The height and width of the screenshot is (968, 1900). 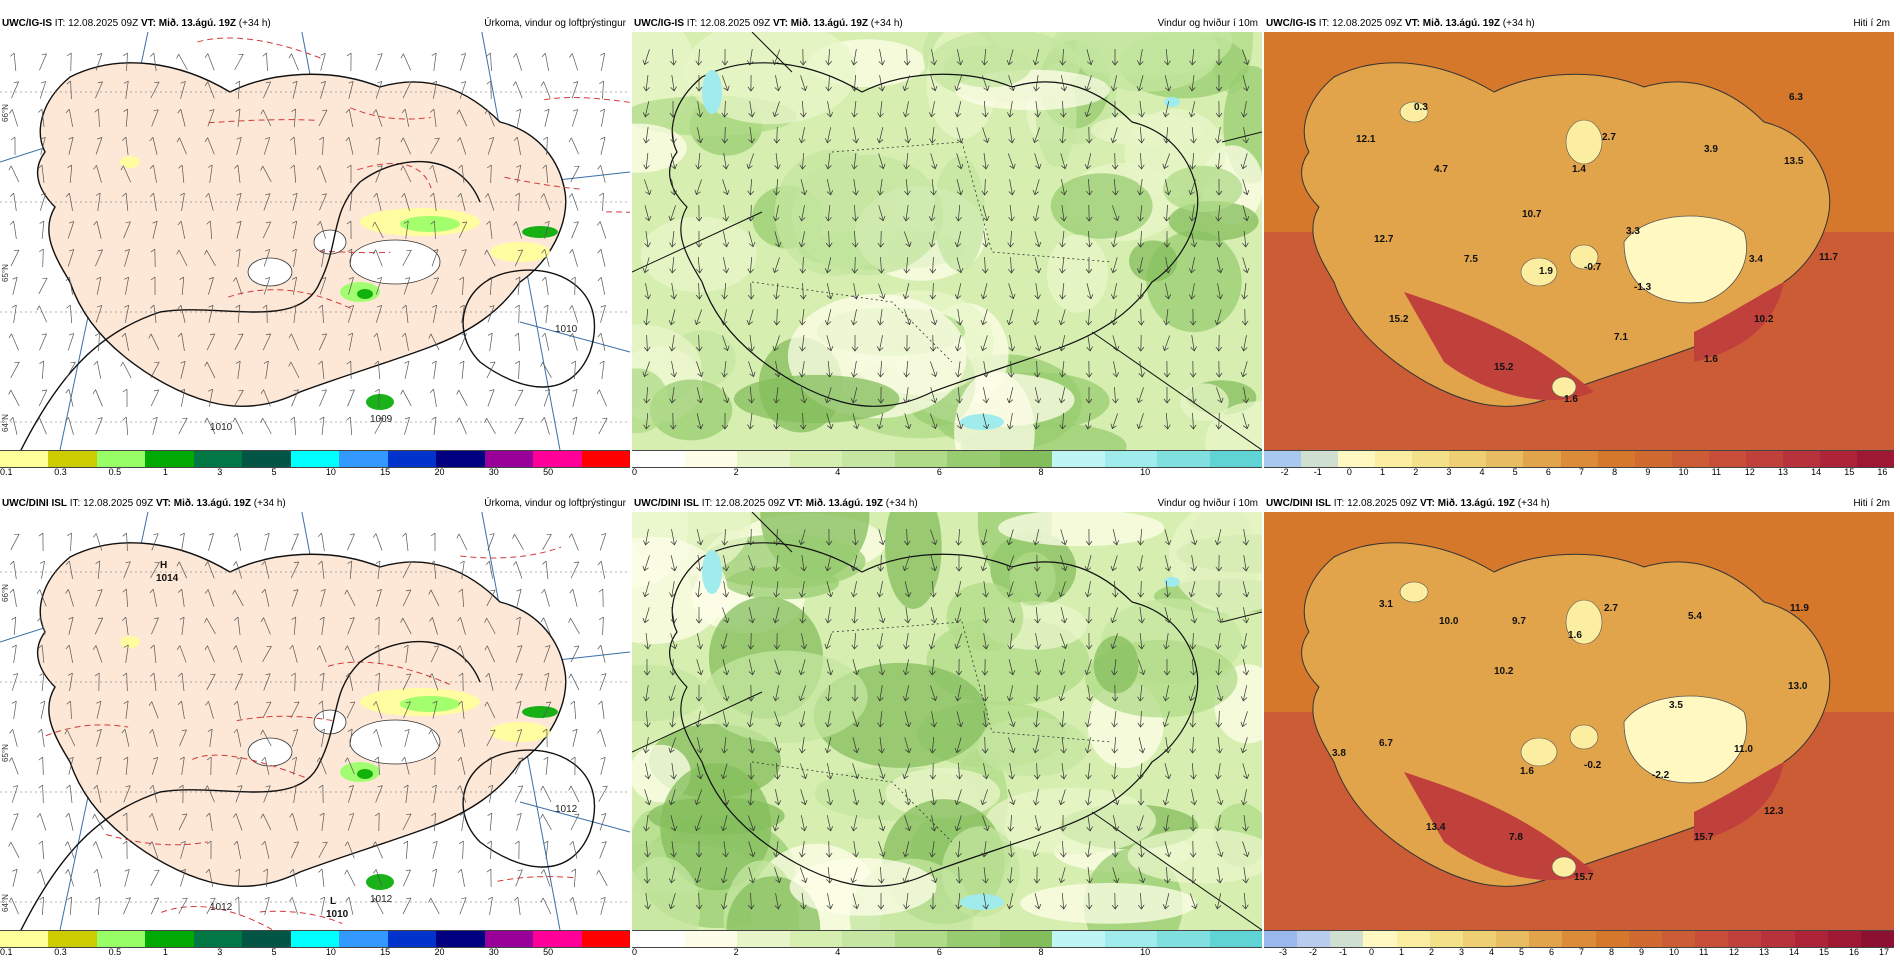 I want to click on legend-tick-label: 50, so click(x=548, y=952).